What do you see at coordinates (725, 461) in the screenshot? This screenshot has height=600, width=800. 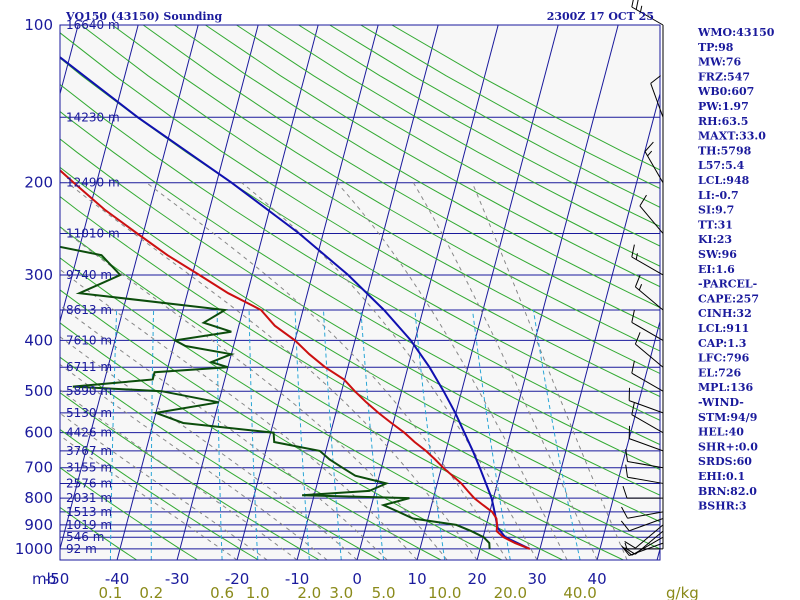 I see `index-value: SRDS:60` at bounding box center [725, 461].